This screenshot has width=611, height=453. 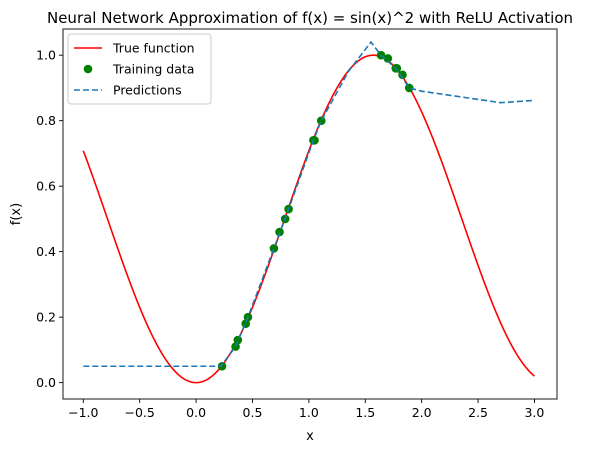 I want to click on x-tick-label: 2.5, so click(x=478, y=412).